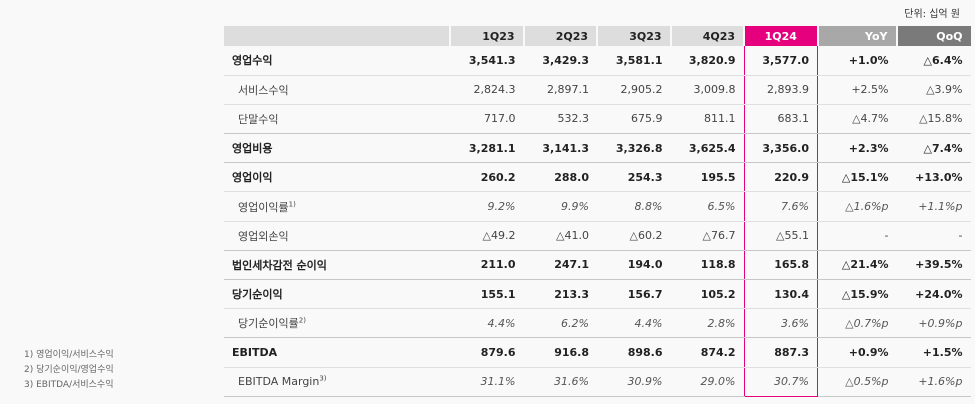 This screenshot has height=404, width=975. Describe the element at coordinates (560, 382) in the screenshot. I see `value-cell: 31.6%` at that location.